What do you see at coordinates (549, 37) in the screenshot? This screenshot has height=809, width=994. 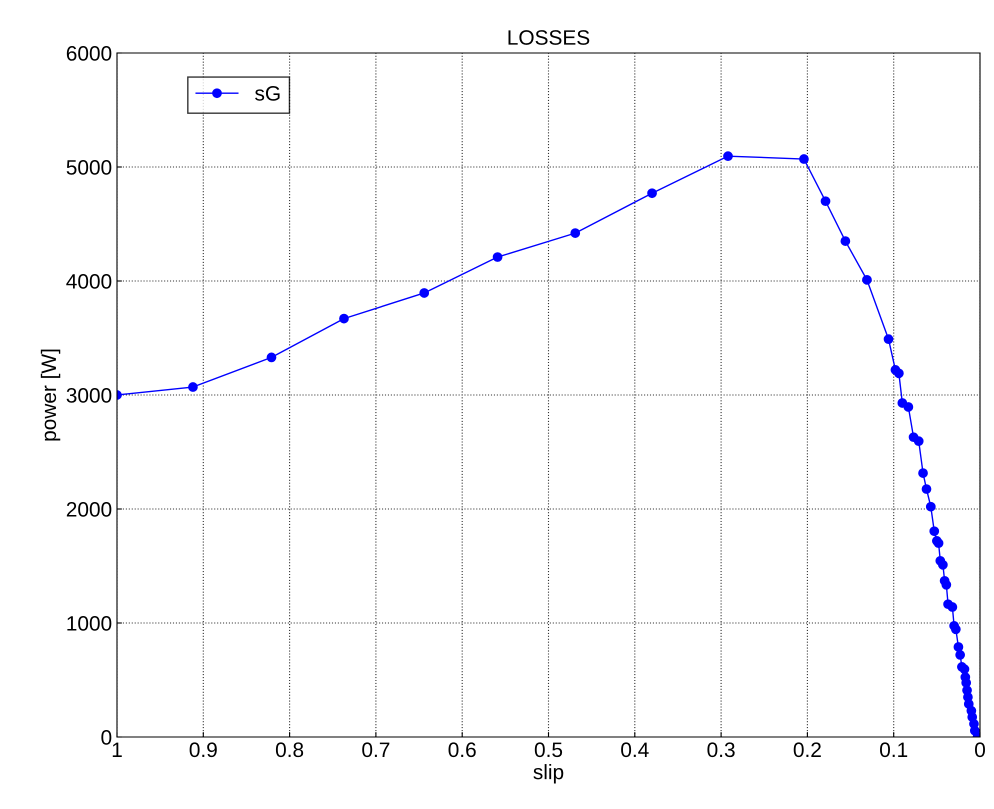 I see `chart-title: LOSSES` at bounding box center [549, 37].